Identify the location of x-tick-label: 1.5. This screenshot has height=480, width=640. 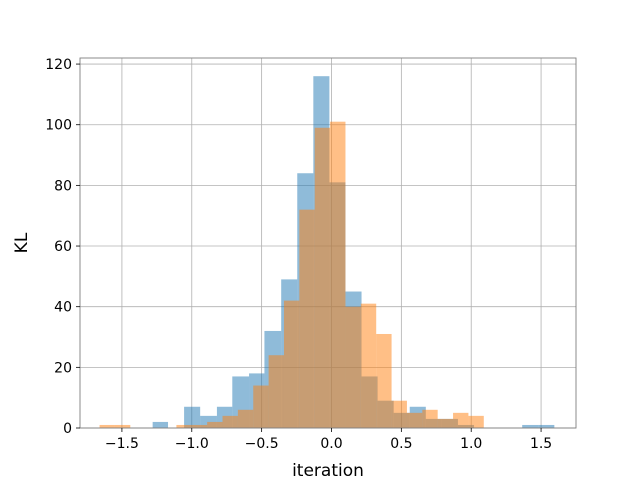
(541, 444).